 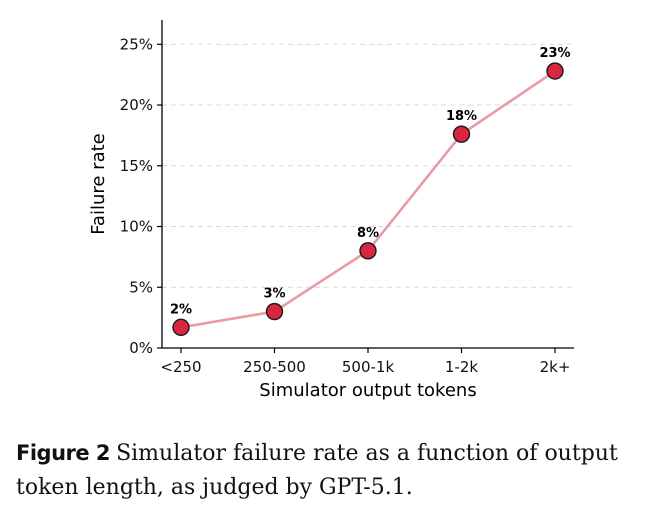 I want to click on data-label: 23%, so click(x=554, y=53).